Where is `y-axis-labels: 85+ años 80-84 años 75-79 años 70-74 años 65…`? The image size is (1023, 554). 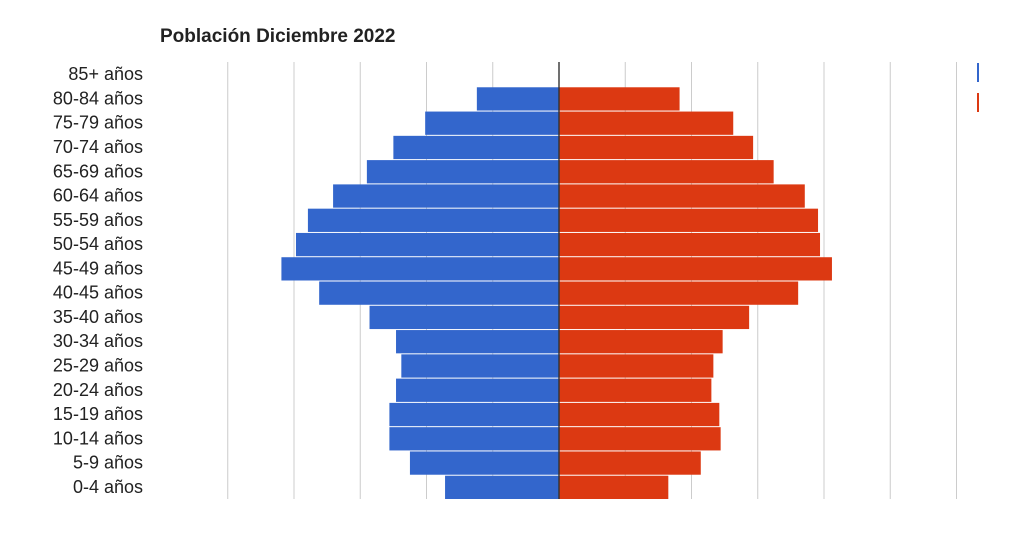 y-axis-labels: 85+ años 80-84 años 75-79 años 70-74 años 65… is located at coordinates (98, 280).